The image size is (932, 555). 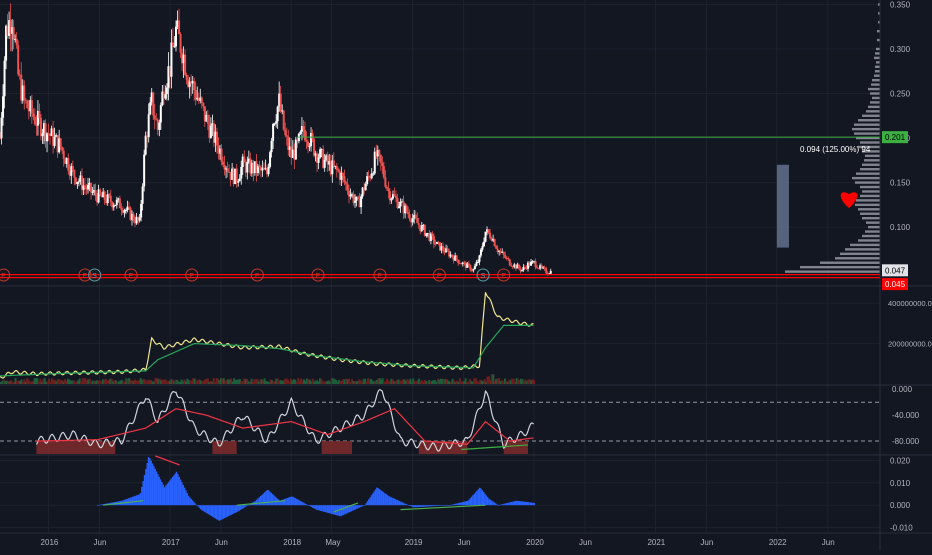 What do you see at coordinates (901, 528) in the screenshot?
I see `histogram-tick-label: -0.010` at bounding box center [901, 528].